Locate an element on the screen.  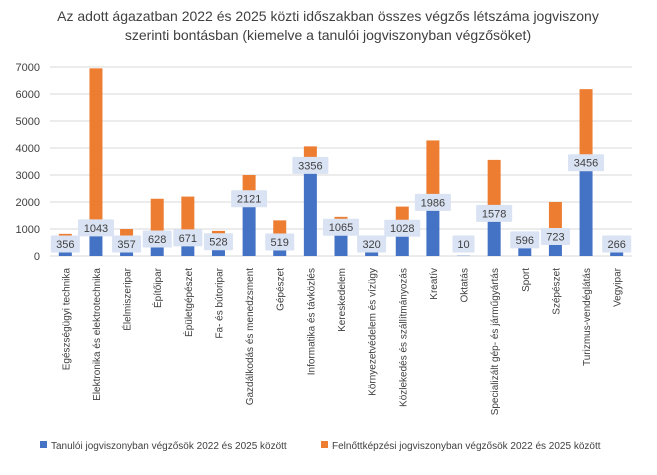
x-category-label: Vegyipar is located at coordinates (618, 287).